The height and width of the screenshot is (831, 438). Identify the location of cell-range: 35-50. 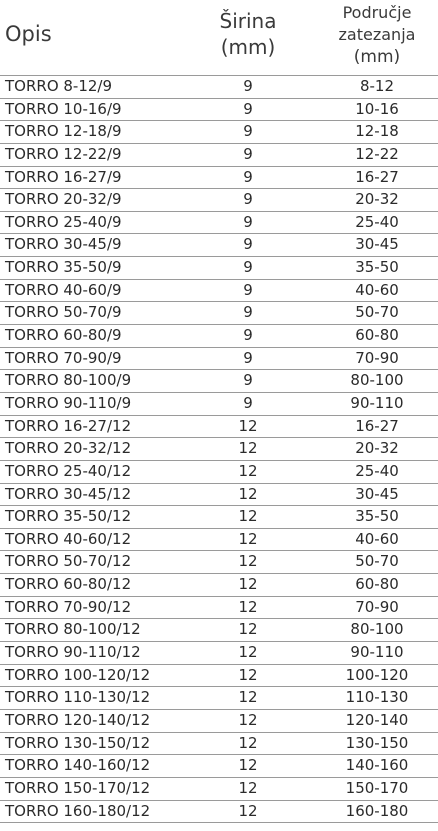
(377, 267).